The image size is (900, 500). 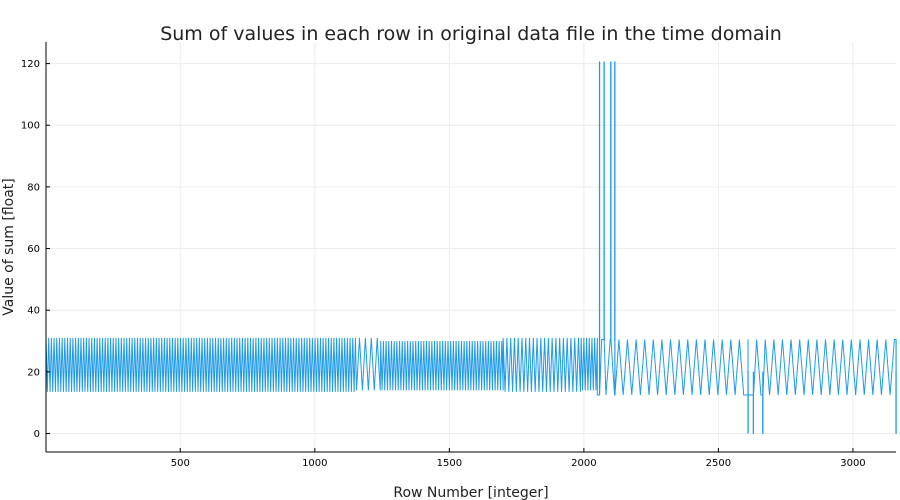 I want to click on y-tick-label: 0, so click(x=37, y=434).